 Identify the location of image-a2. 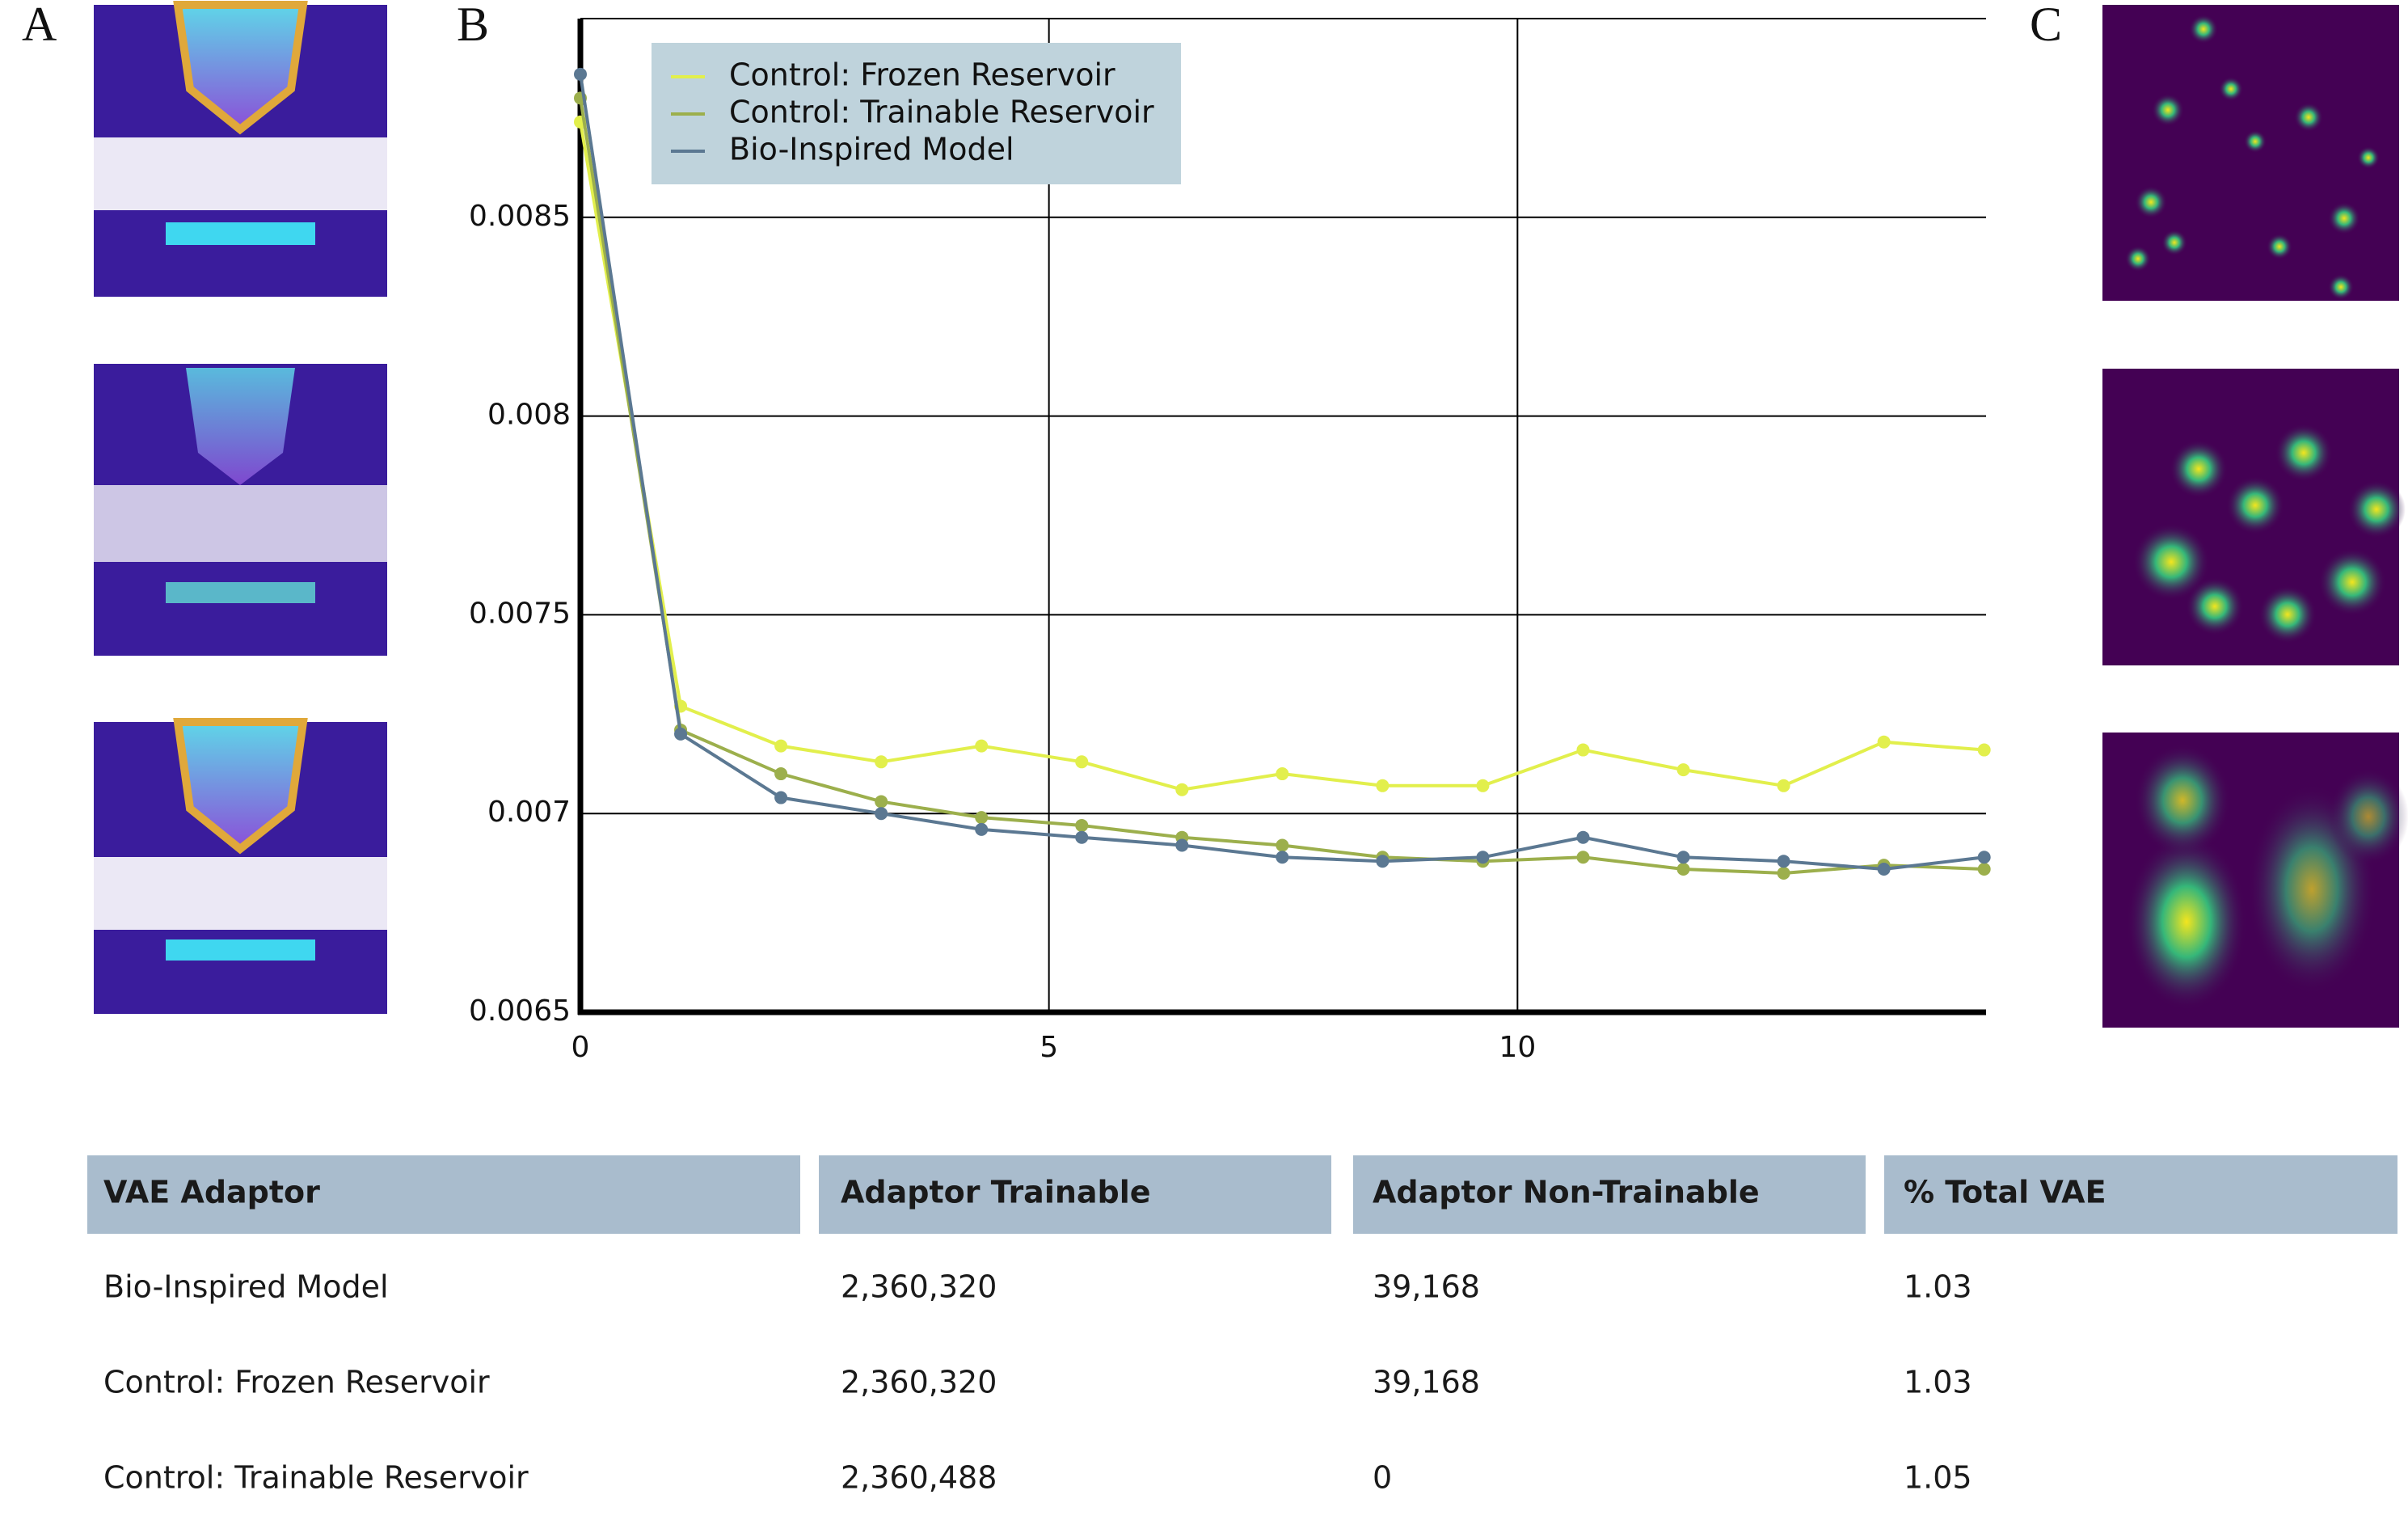
(241, 510).